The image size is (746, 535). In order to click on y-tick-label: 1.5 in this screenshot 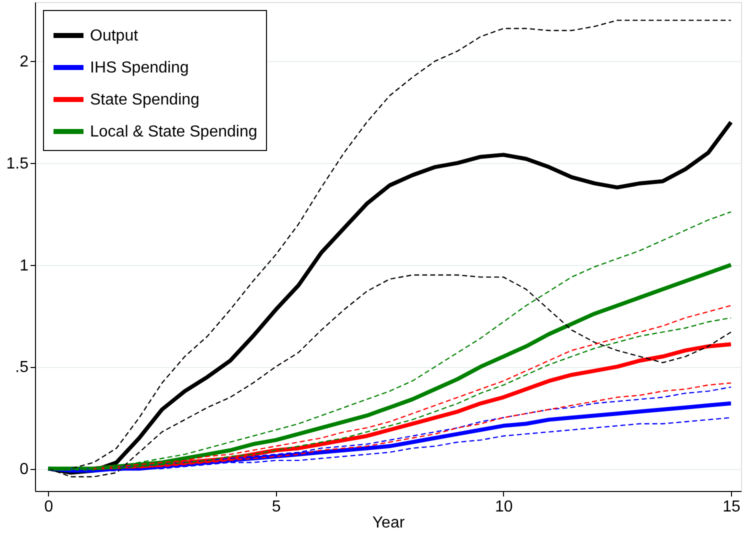, I will do `click(17, 163)`.